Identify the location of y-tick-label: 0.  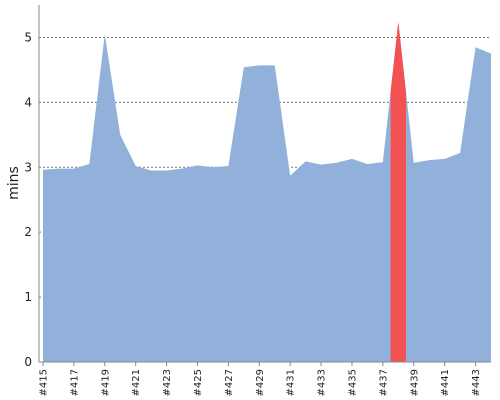
(28, 362).